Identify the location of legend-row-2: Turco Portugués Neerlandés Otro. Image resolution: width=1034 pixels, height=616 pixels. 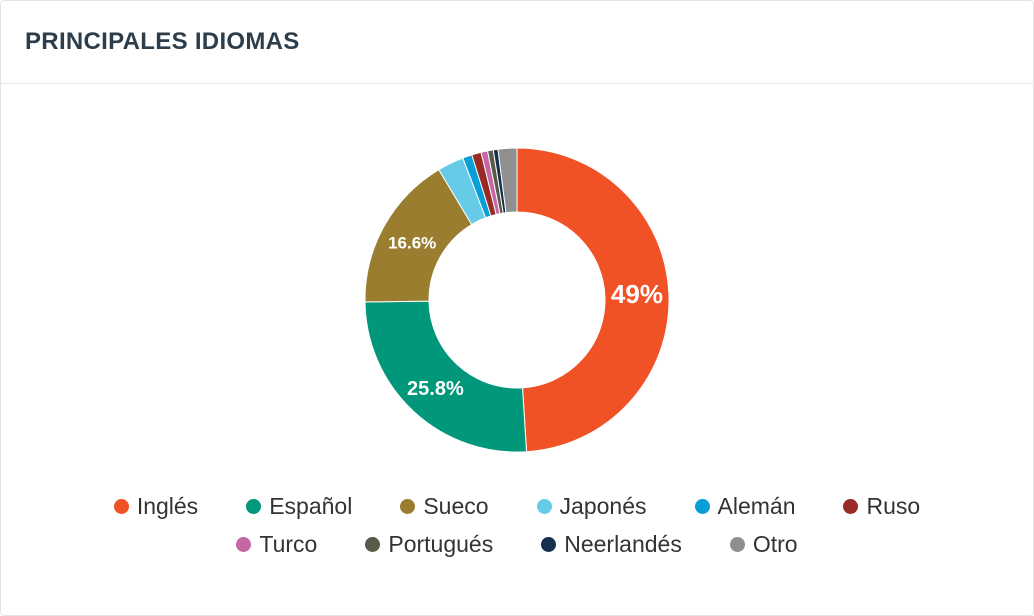
(517, 544).